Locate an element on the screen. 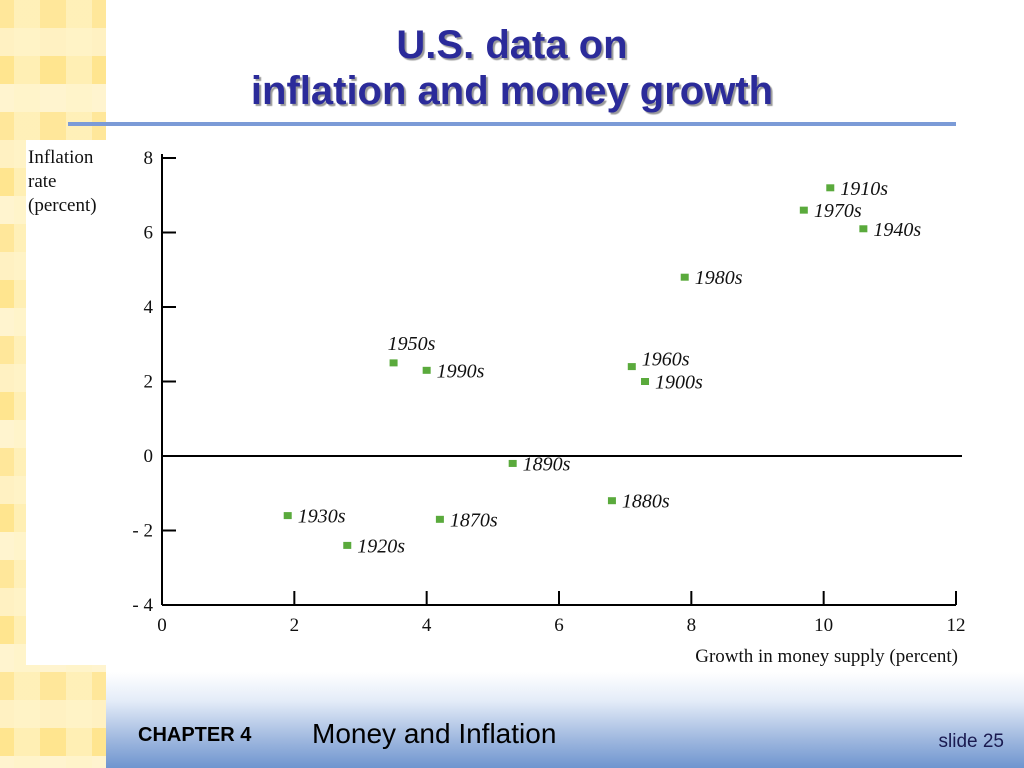 The height and width of the screenshot is (768, 1024). data-point-1980s is located at coordinates (684, 277).